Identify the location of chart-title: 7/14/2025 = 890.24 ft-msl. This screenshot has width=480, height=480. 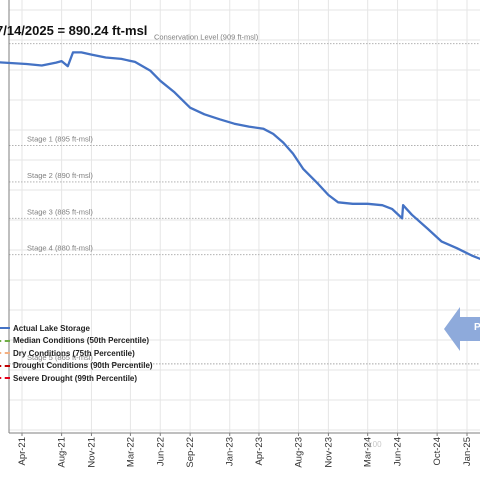
(74, 30).